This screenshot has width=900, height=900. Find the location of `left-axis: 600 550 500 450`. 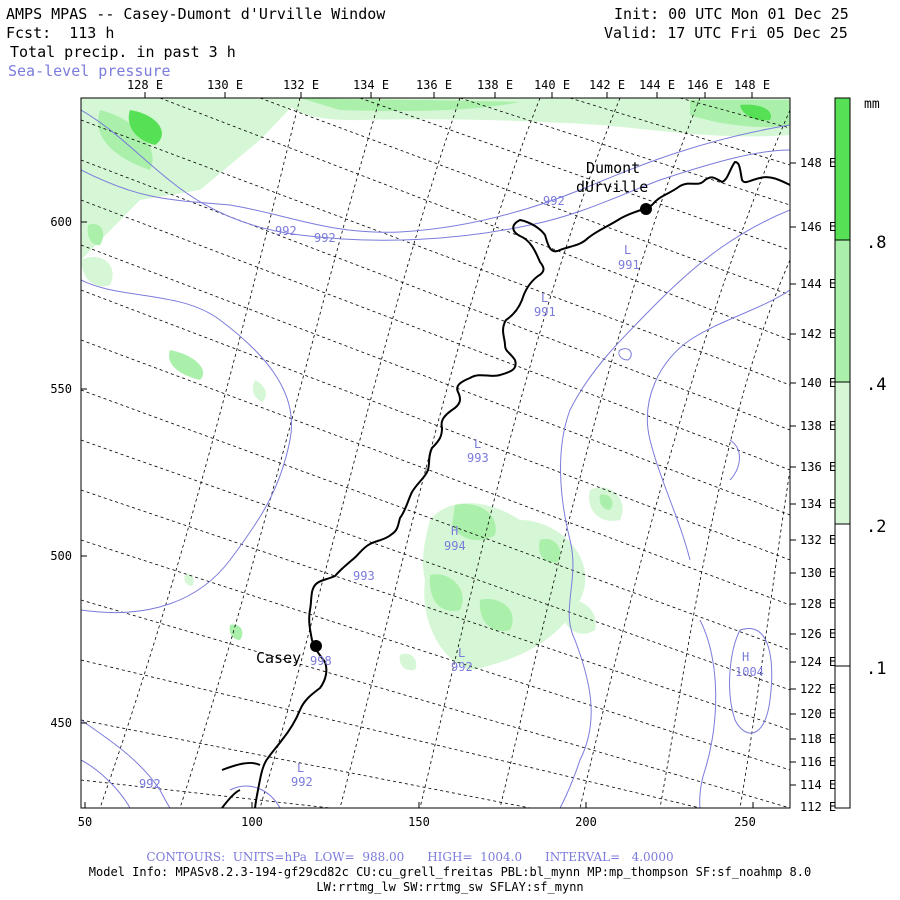

left-axis: 600 550 500 450 is located at coordinates (61, 472).